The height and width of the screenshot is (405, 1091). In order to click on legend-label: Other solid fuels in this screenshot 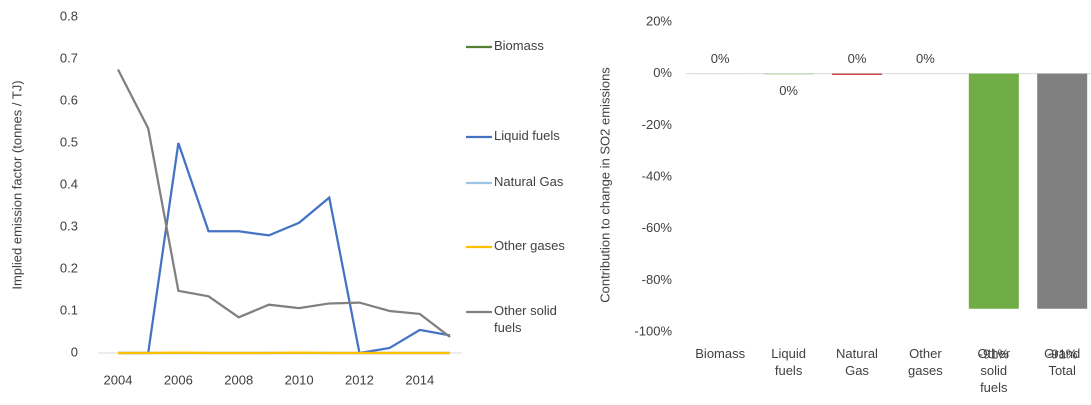, I will do `click(525, 319)`.